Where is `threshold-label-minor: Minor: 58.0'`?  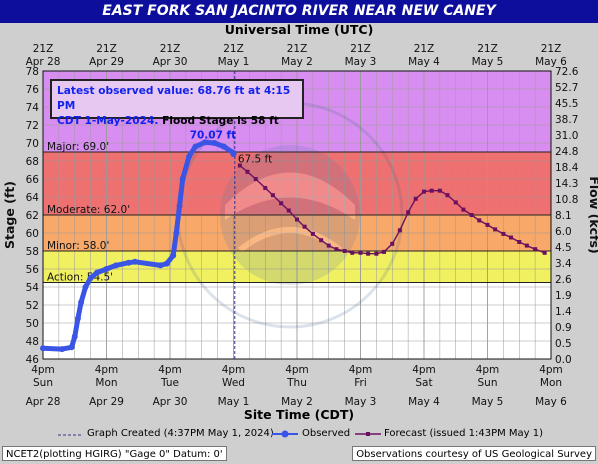 threshold-label-minor: Minor: 58.0' is located at coordinates (78, 246).